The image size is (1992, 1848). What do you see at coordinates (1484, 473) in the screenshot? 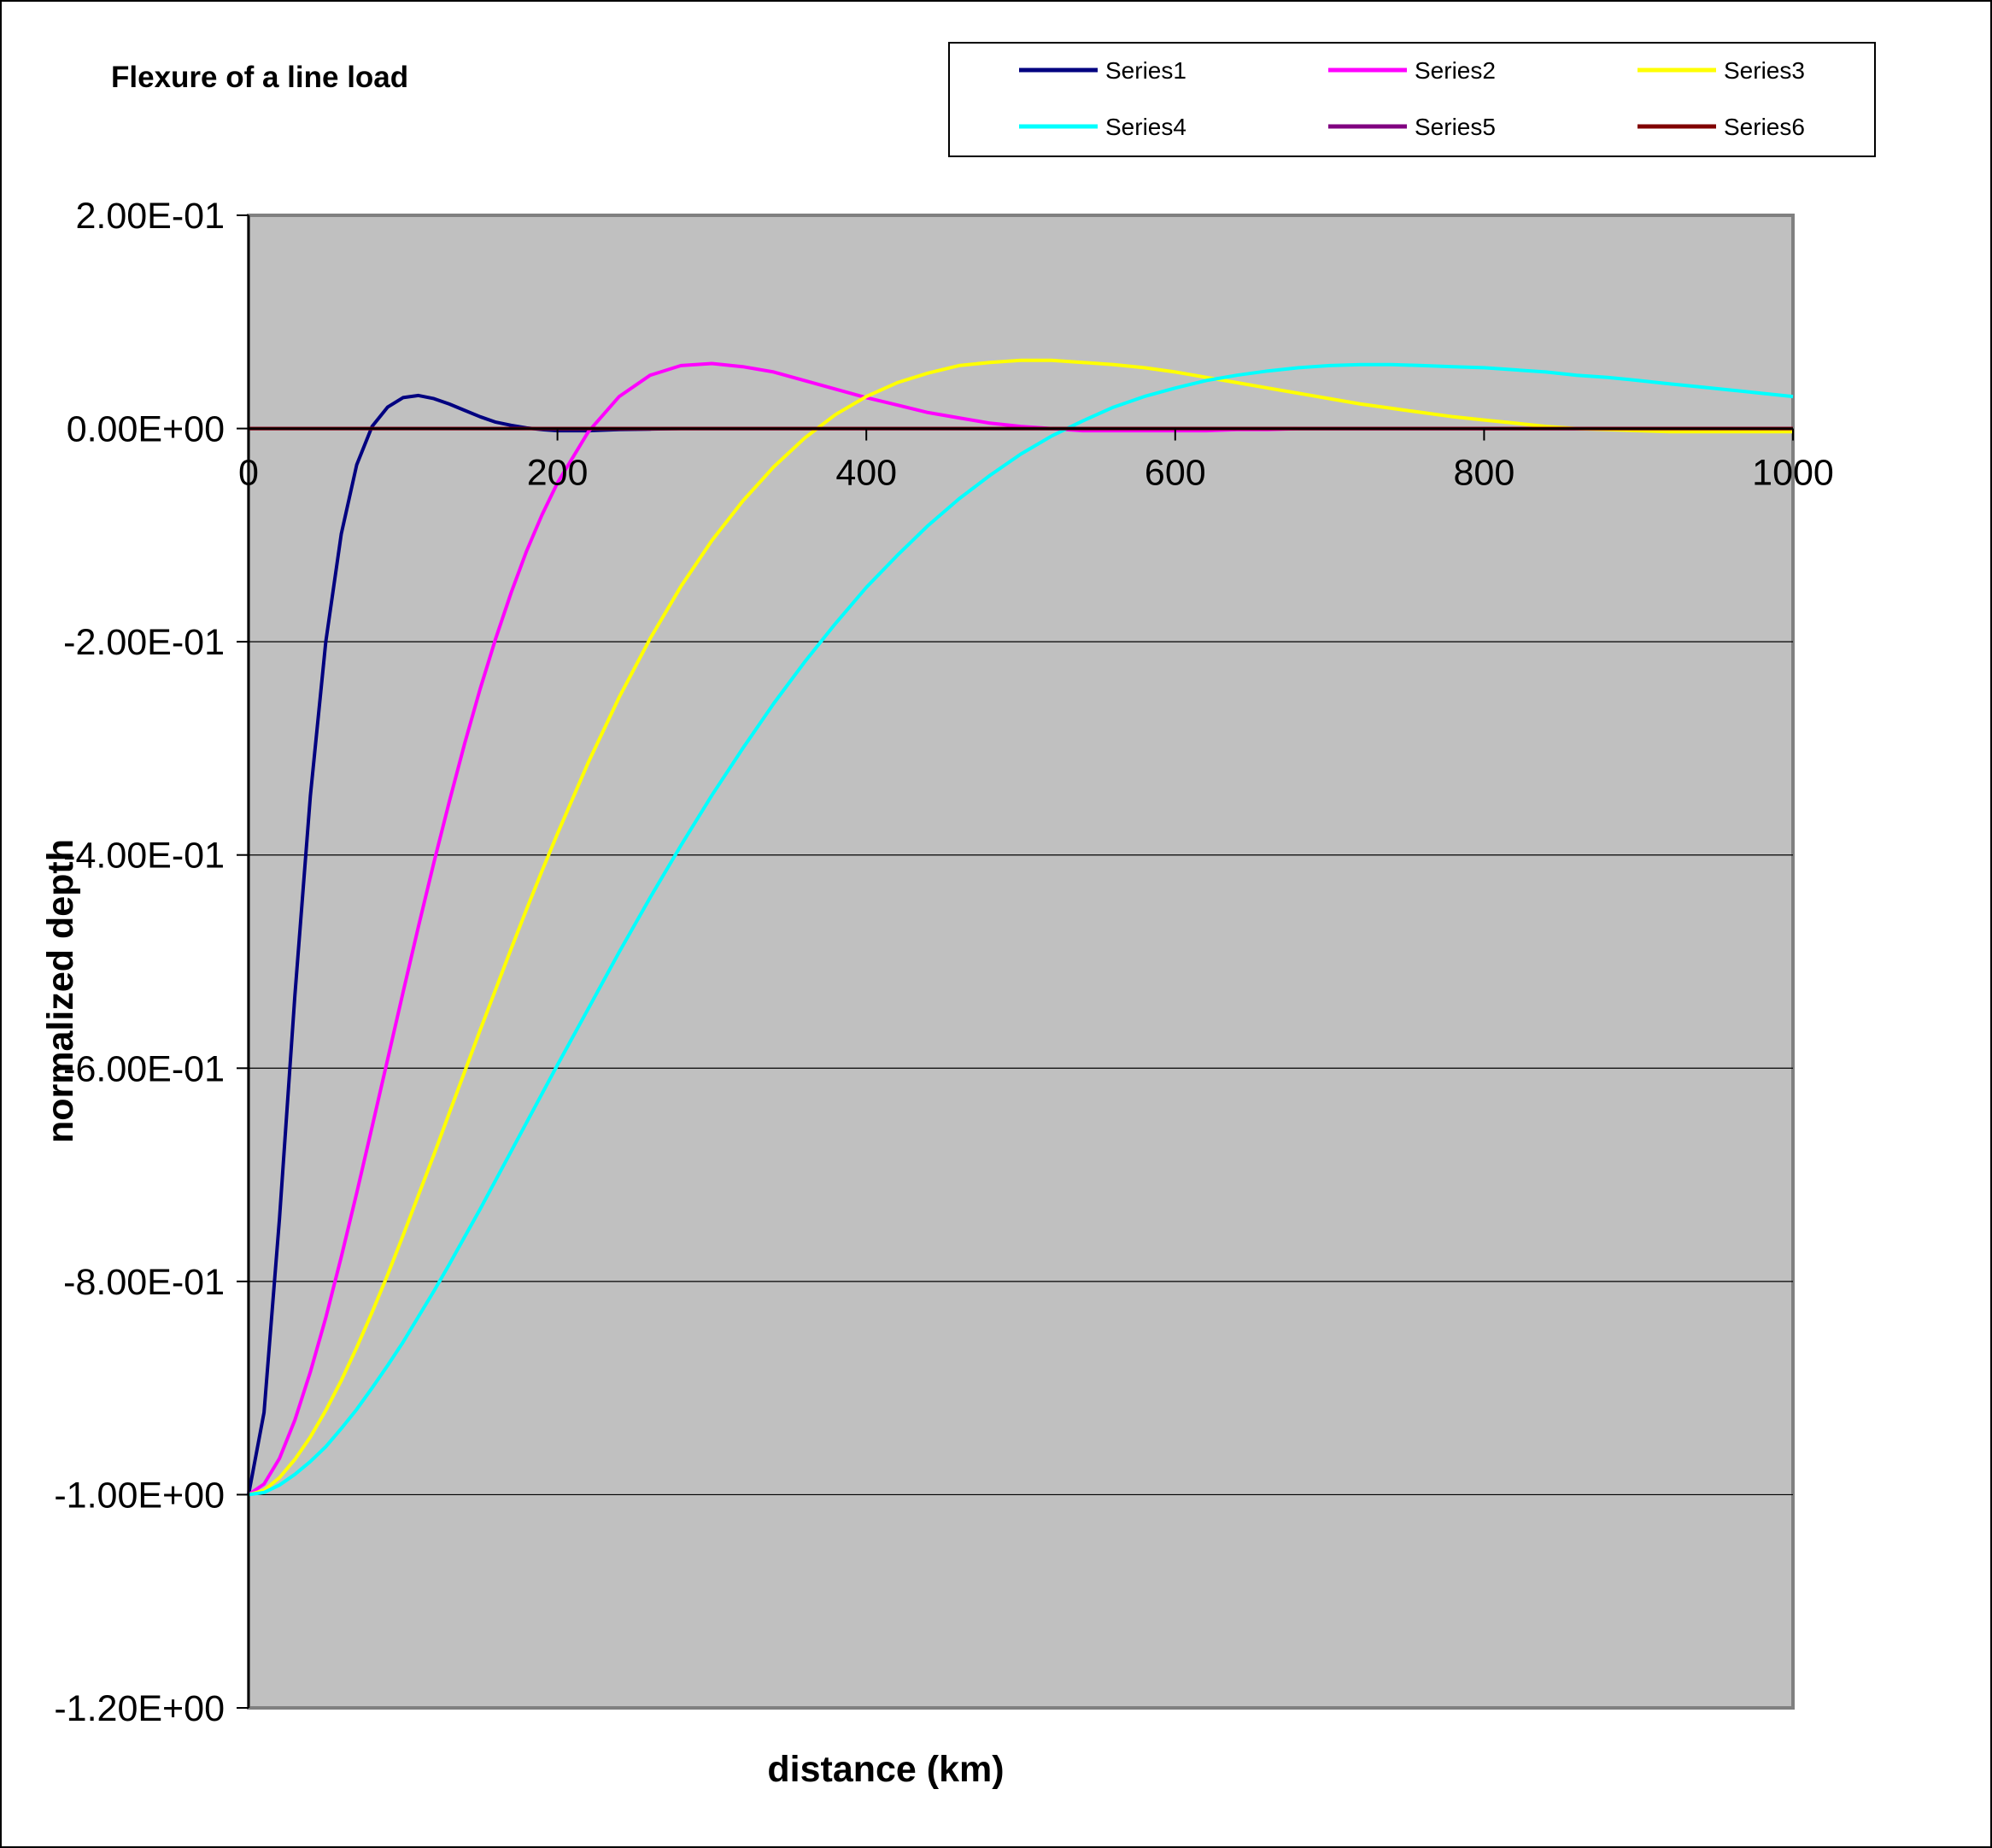
I see `x-tick-label: 800` at bounding box center [1484, 473].